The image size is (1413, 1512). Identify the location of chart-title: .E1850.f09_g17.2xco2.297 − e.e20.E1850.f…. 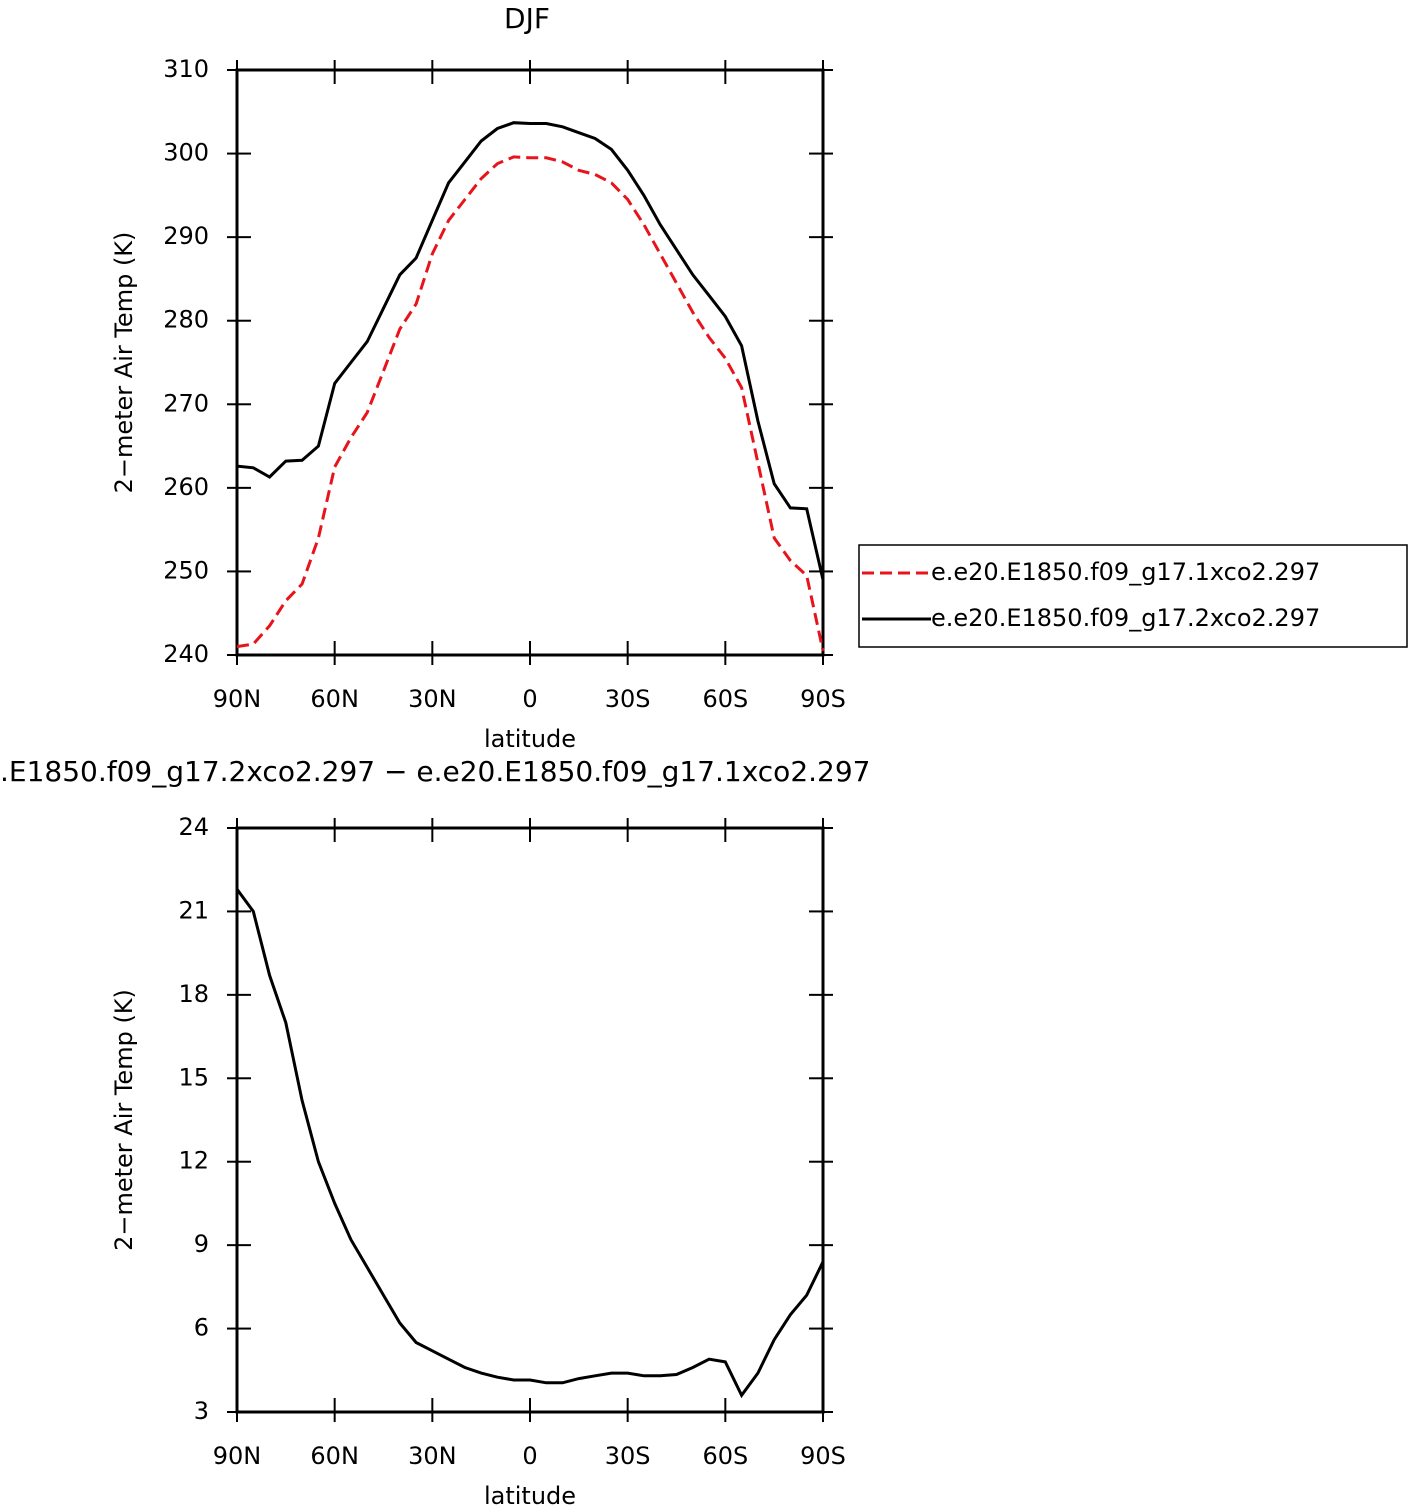
(435, 771).